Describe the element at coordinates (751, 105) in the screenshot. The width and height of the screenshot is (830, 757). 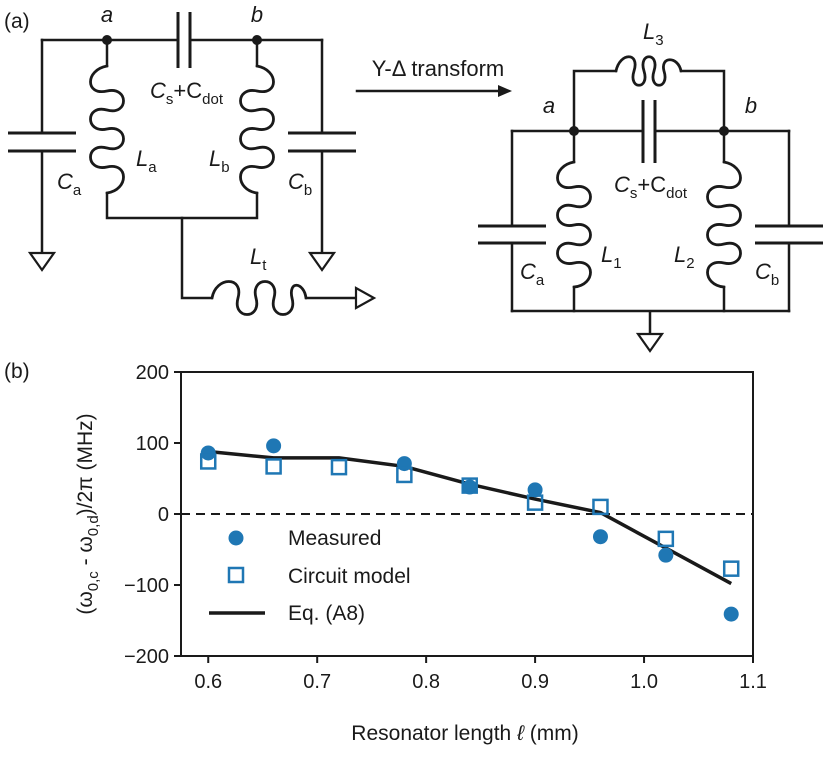
I see `right-node-b-label: b` at that location.